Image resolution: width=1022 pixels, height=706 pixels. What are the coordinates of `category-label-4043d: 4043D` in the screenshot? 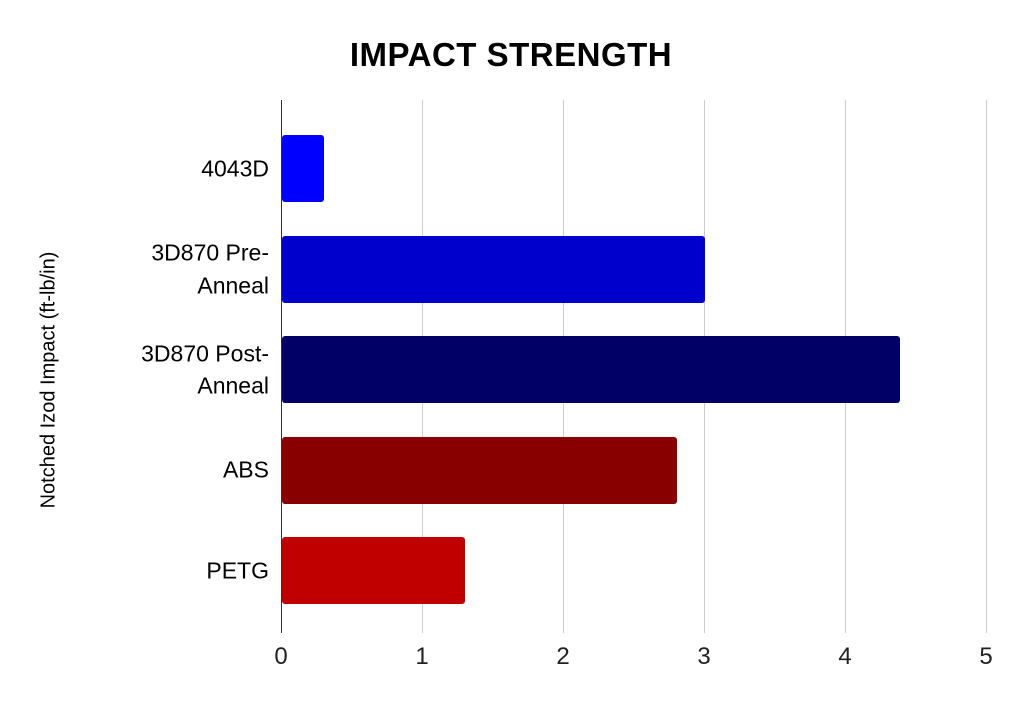 It's located at (235, 168).